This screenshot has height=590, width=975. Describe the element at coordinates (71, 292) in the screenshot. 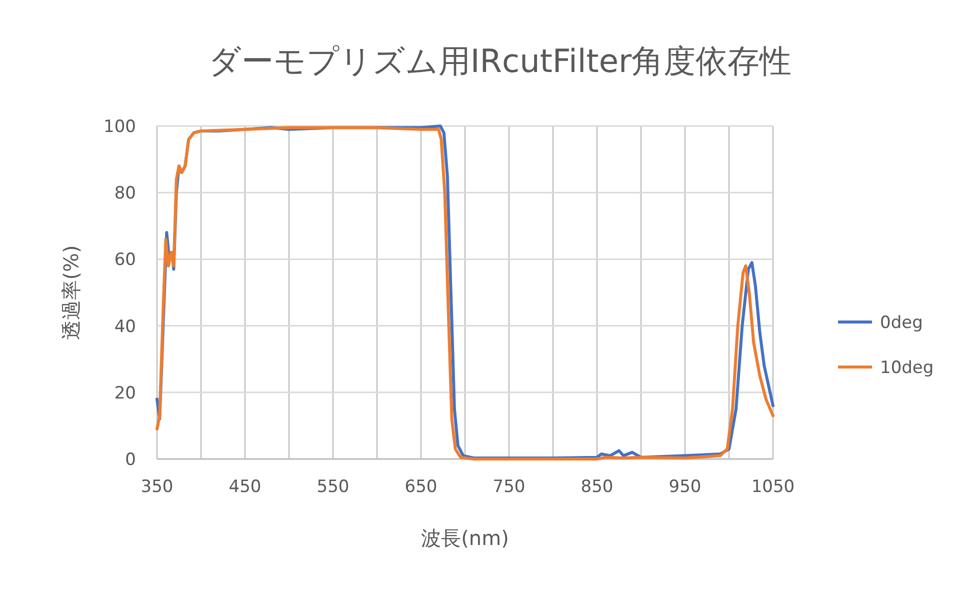

I see `y-axis-title: 透過率(%)` at that location.